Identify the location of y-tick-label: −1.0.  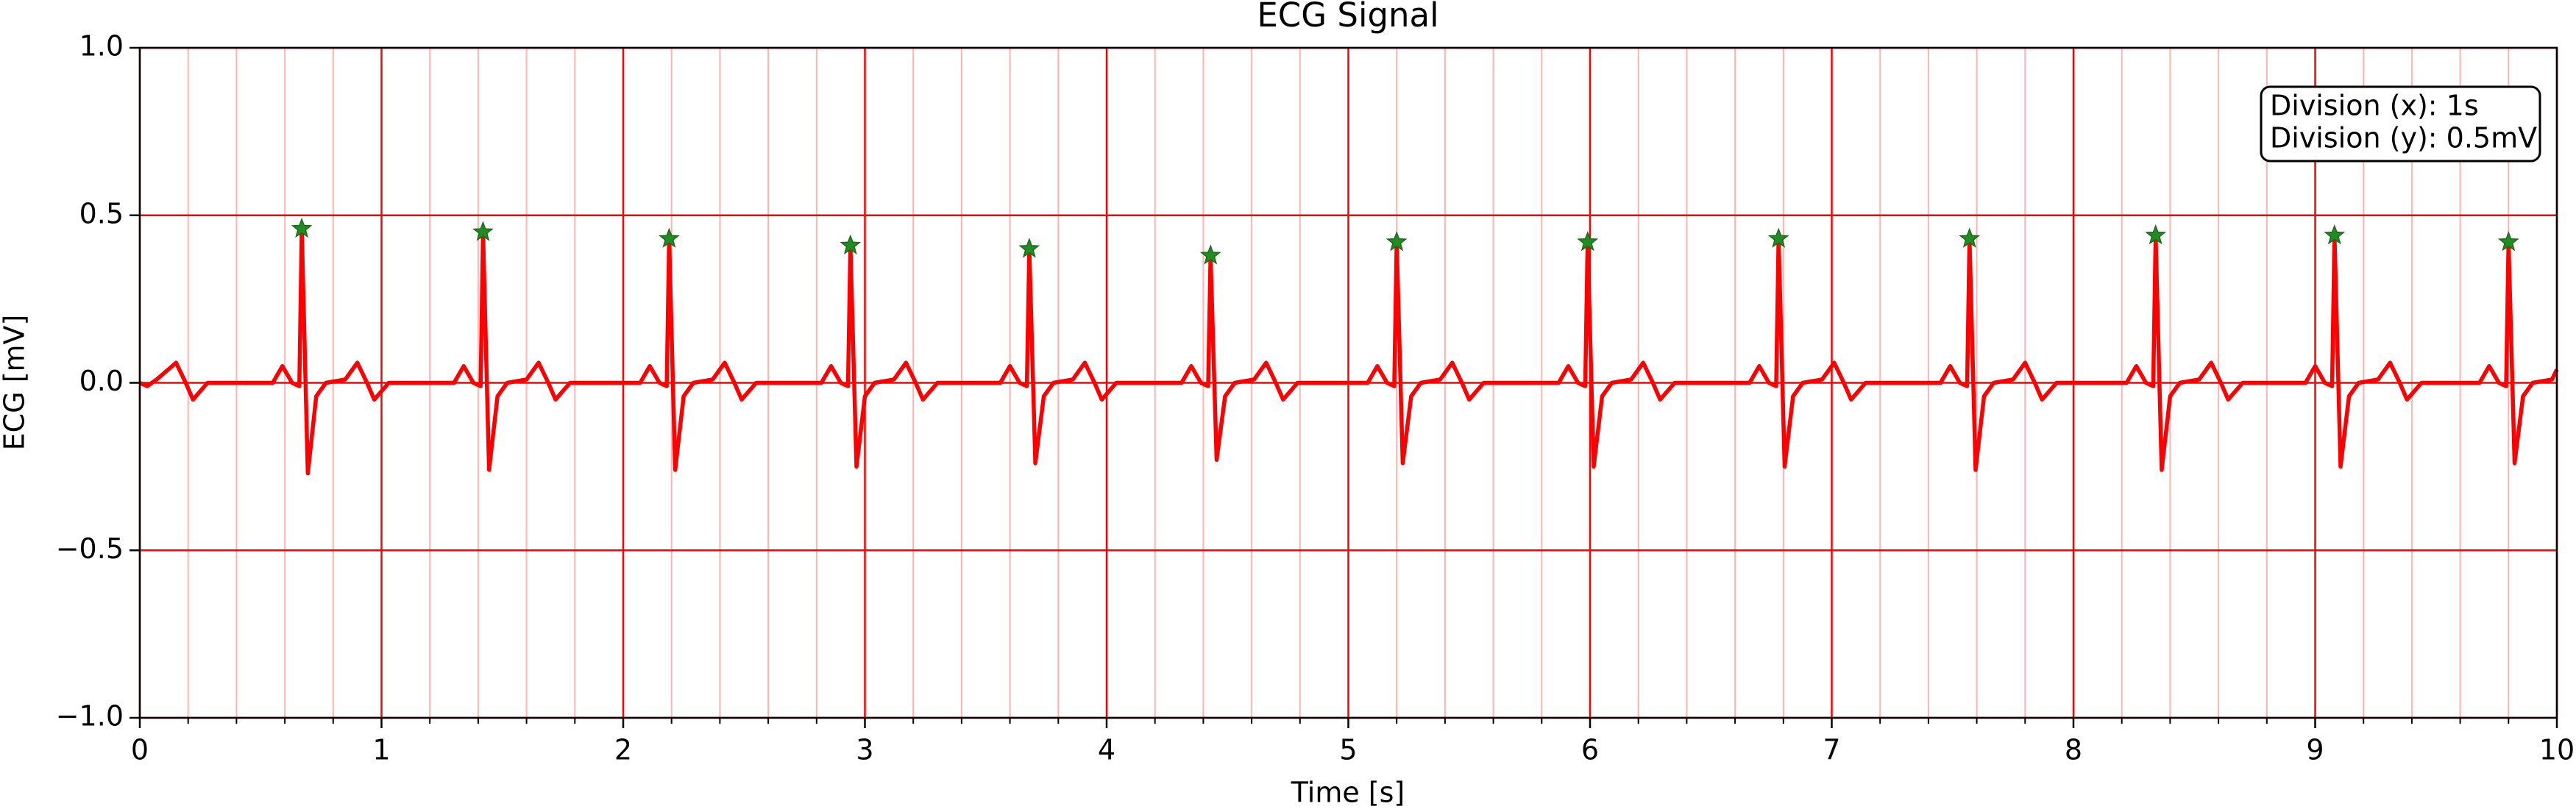
(90, 716).